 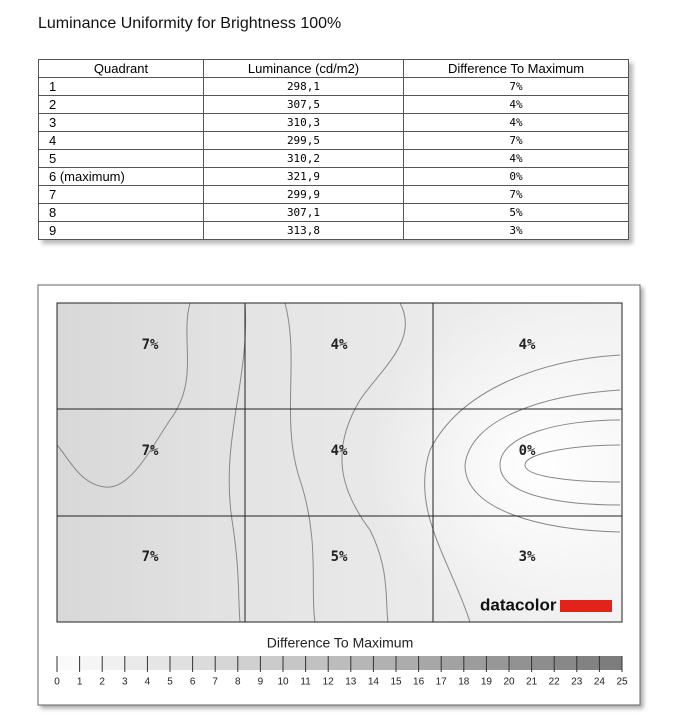 I want to click on scale-tick-label: 25, so click(x=622, y=682).